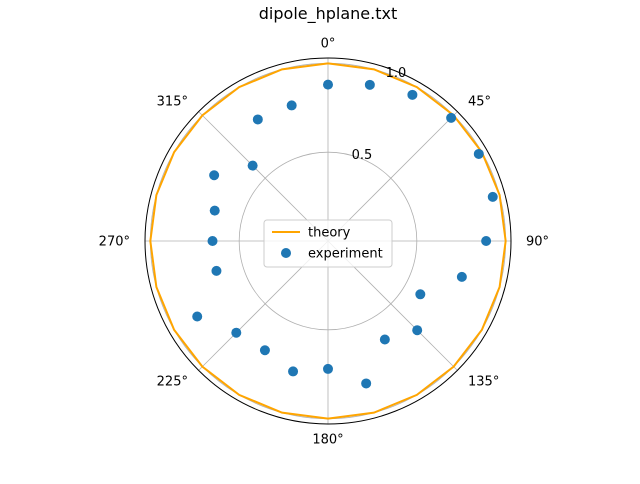 The image size is (640, 484). I want to click on angle-tick-label: 225°, so click(172, 382).